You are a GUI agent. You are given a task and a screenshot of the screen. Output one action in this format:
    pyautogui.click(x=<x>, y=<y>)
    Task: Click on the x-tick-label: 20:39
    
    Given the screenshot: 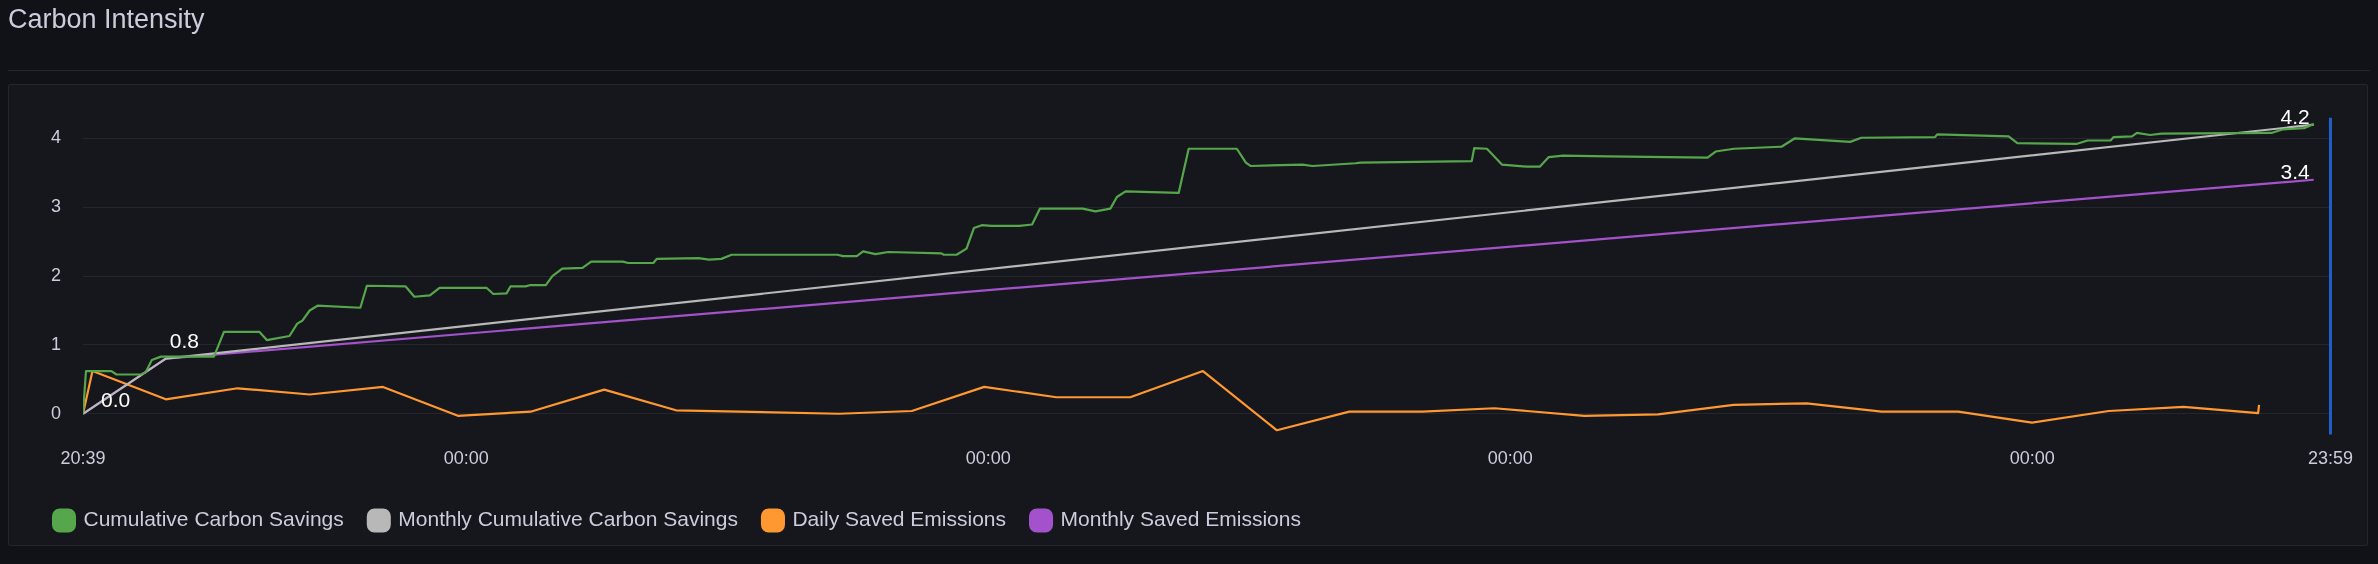 What is the action you would take?
    pyautogui.click(x=83, y=458)
    